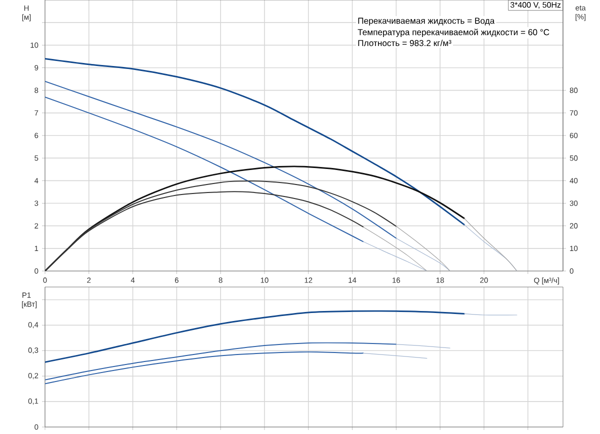 The image size is (600, 434). What do you see at coordinates (454, 32) in the screenshot?
I see `annotation: Температура перекачиваемой жидкости = 60 °C` at bounding box center [454, 32].